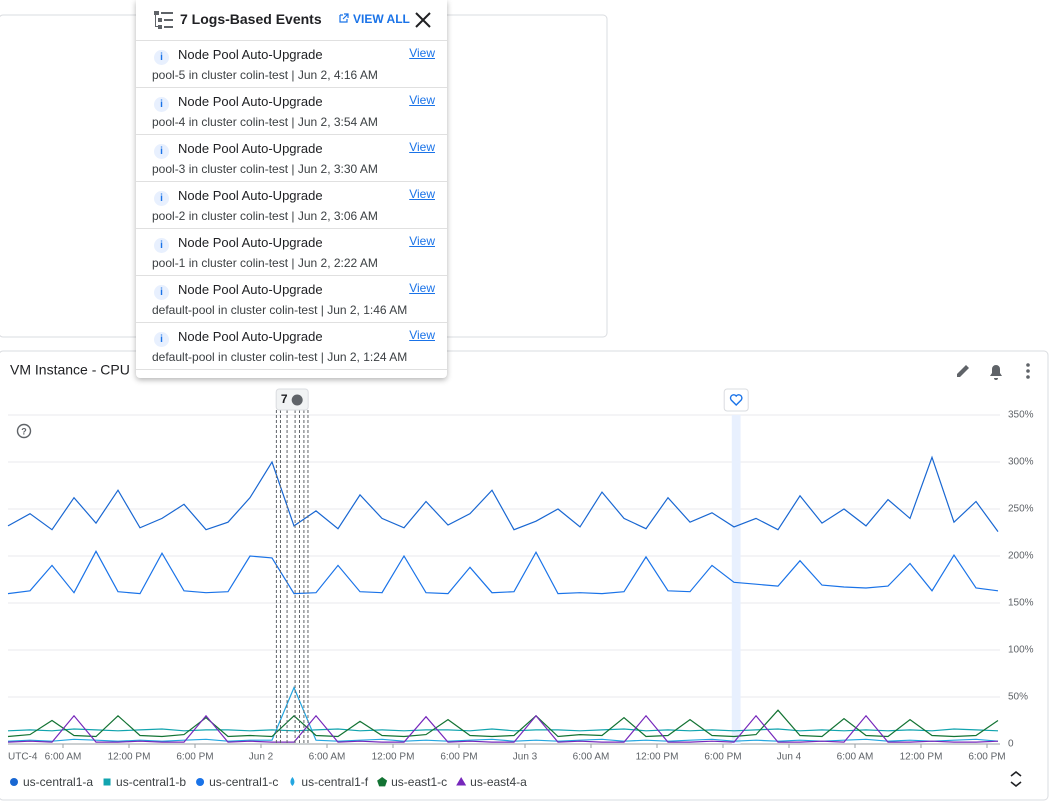 Image resolution: width=1060 pixels, height=804 pixels. I want to click on legend-label: us-central1-b, so click(151, 782).